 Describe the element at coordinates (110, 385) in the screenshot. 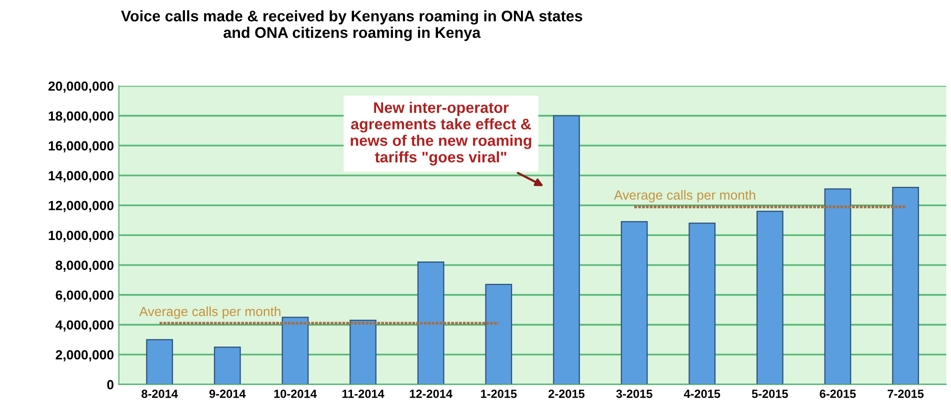

I see `y-tick-label: 0` at that location.